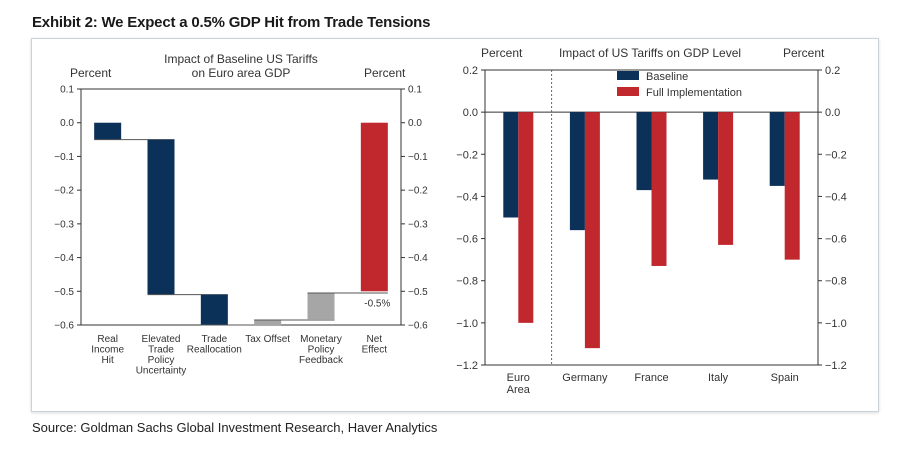  Describe the element at coordinates (470, 113) in the screenshot. I see `bar-tick-label-left: 0.0` at that location.